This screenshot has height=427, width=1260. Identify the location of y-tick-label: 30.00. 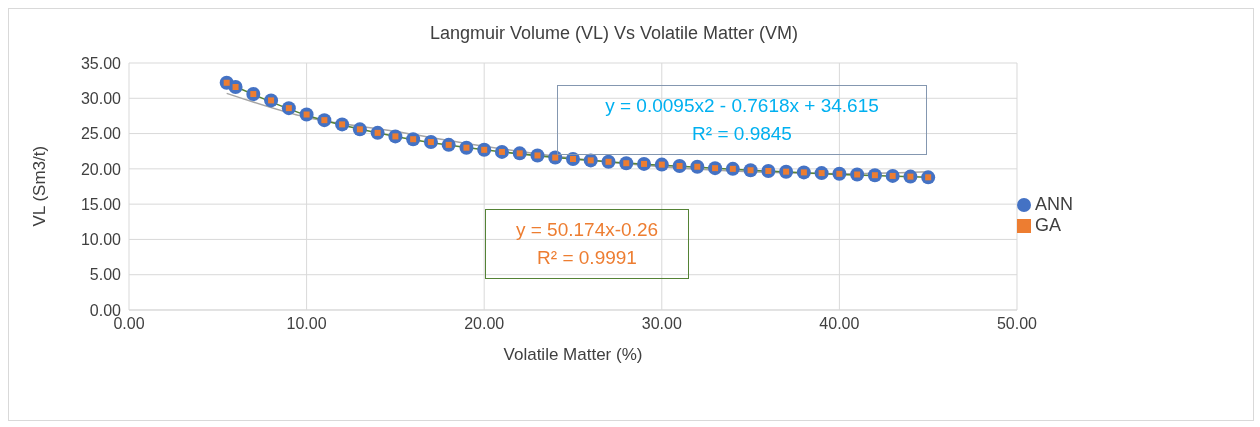
(101, 98).